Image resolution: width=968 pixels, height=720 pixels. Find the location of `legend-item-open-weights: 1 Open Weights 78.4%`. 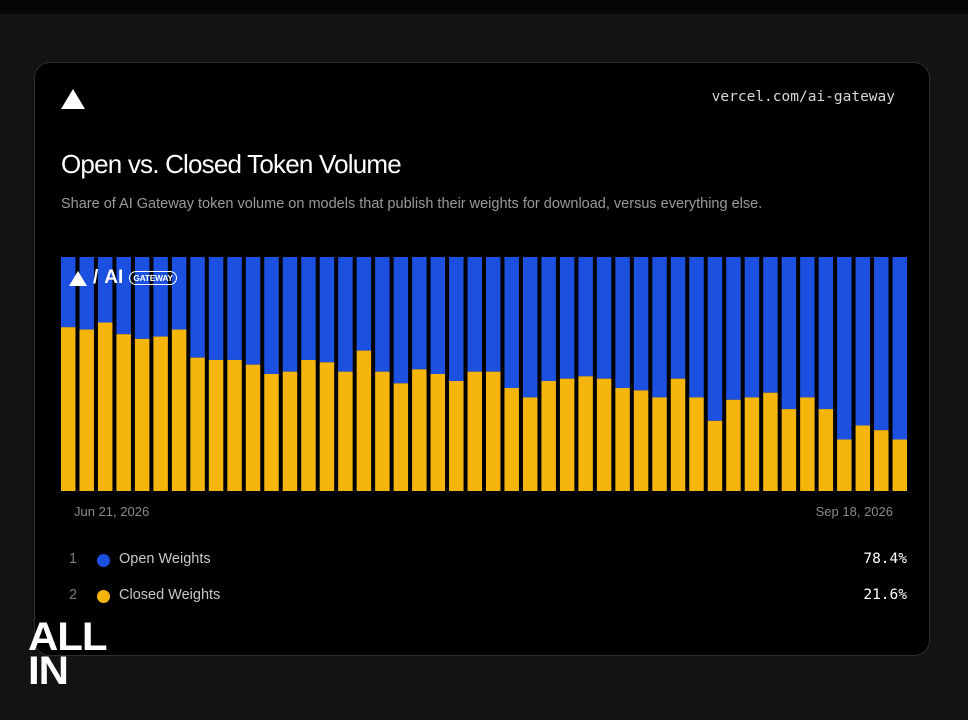

legend-item-open-weights: 1 Open Weights 78.4% is located at coordinates (484, 567).